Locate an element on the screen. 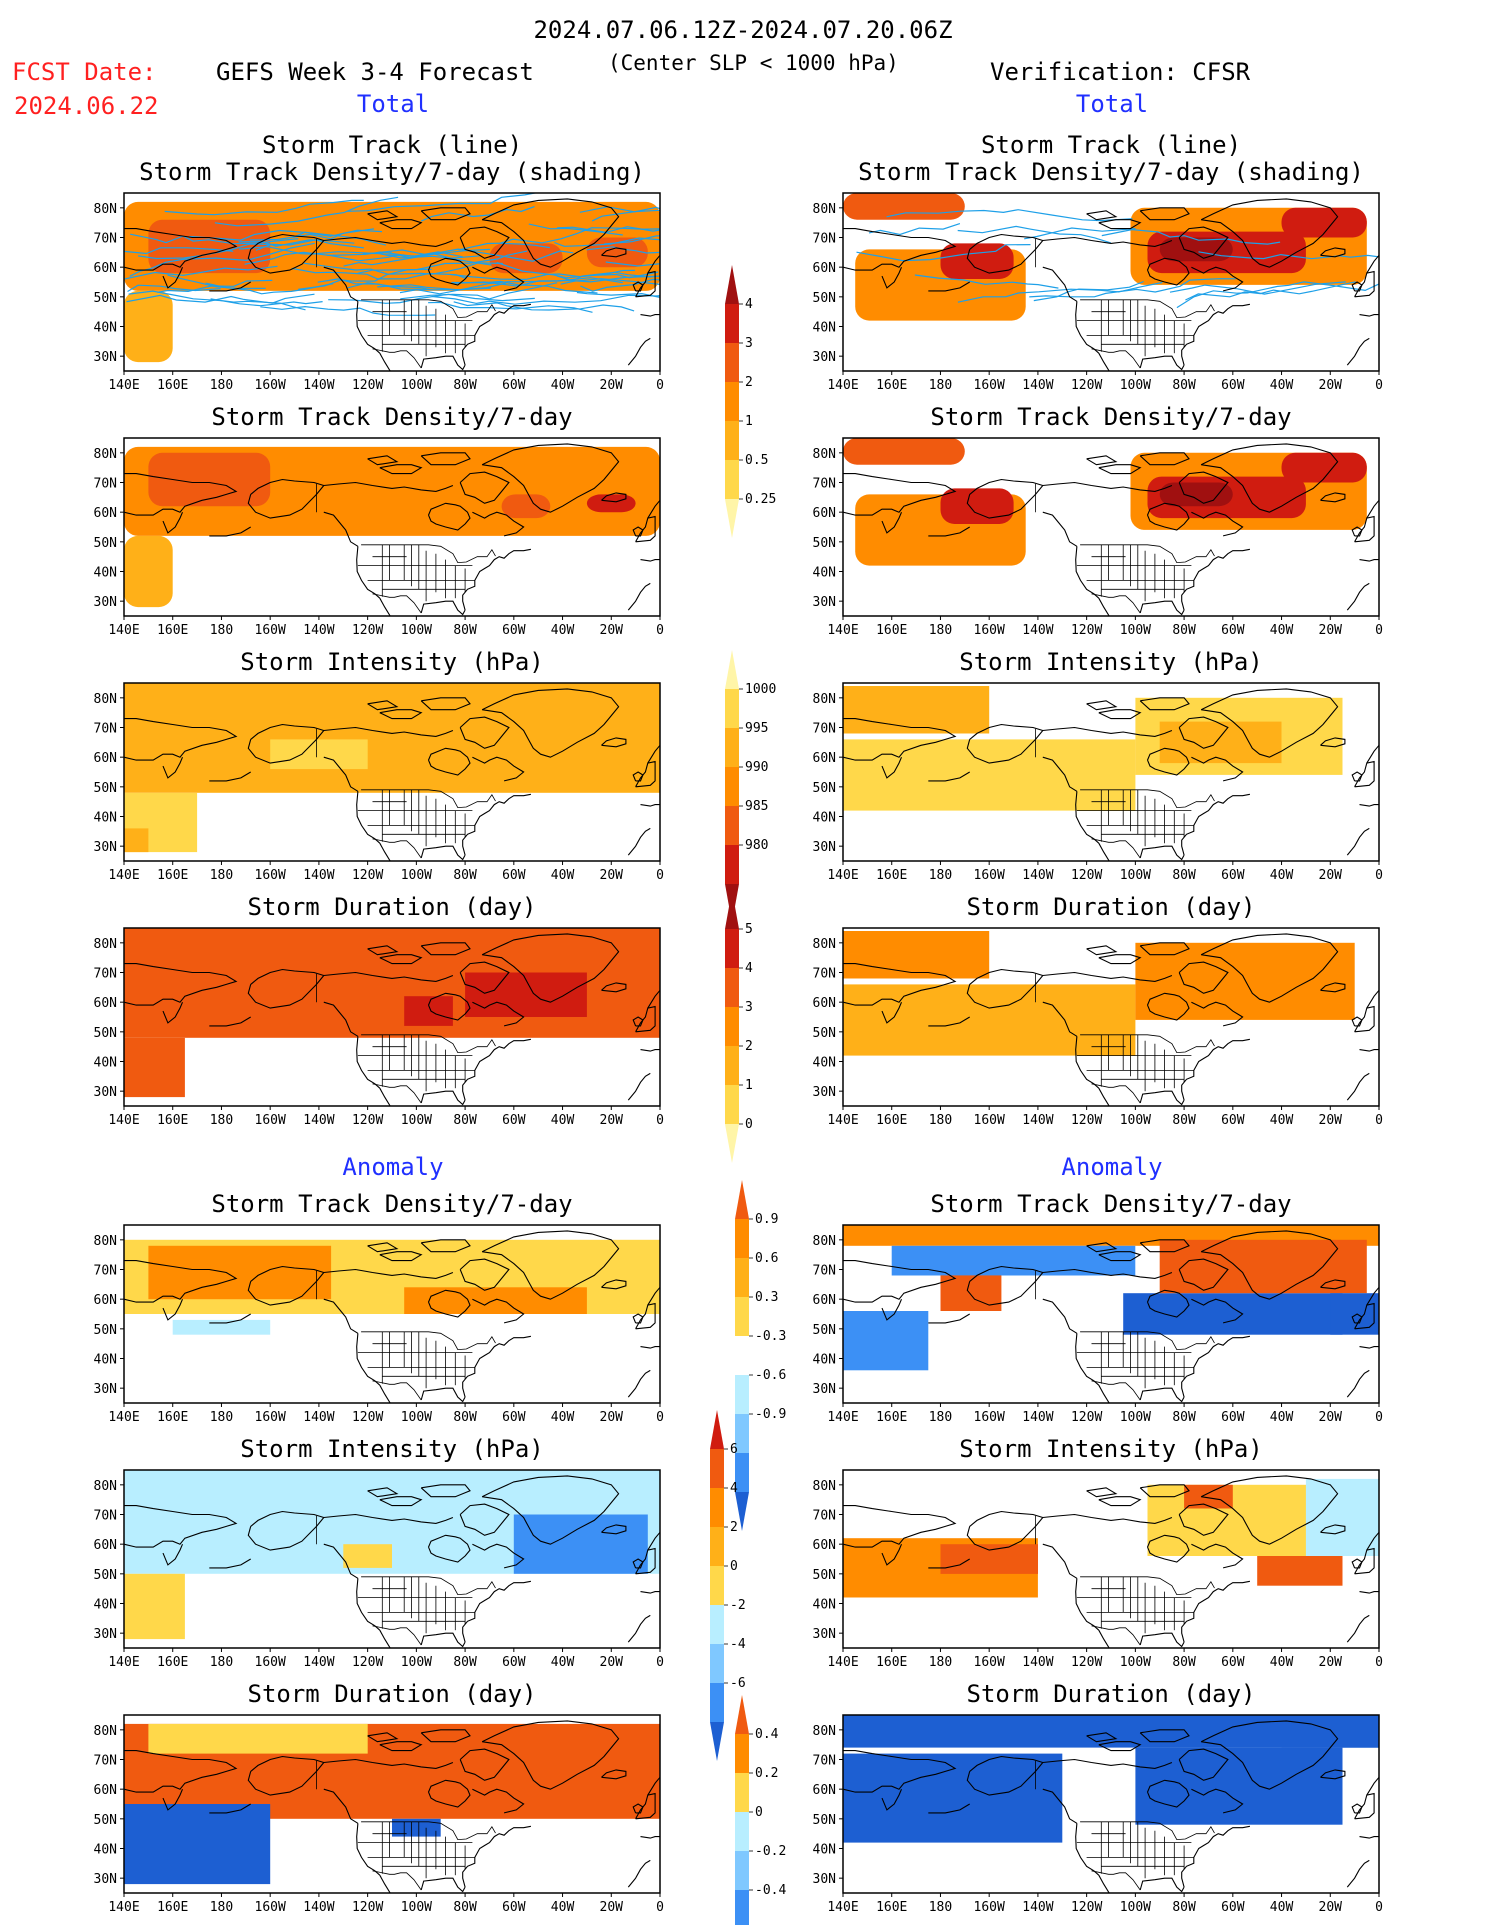  lat-tick-label: 50N is located at coordinates (824, 788).